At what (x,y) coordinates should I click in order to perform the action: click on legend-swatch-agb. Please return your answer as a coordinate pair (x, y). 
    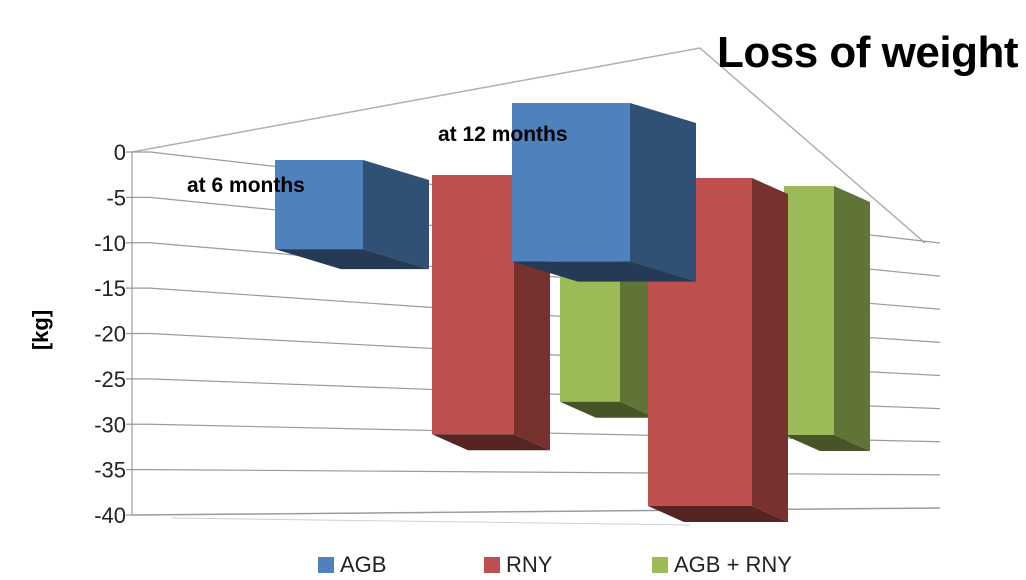
    Looking at the image, I should click on (326, 565).